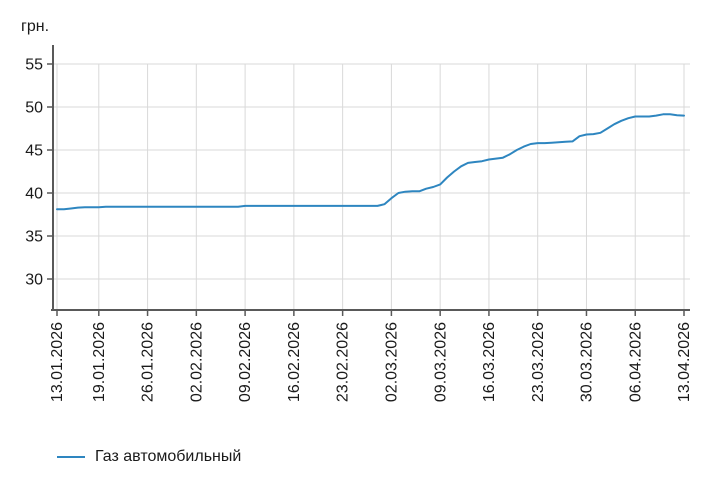  I want to click on x-tick-label: 23.03.2026, so click(538, 362).